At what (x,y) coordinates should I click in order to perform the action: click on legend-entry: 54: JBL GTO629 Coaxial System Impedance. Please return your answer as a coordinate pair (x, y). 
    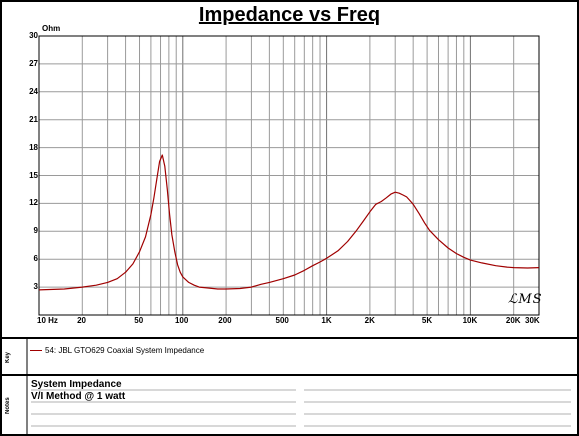
    Looking at the image, I should click on (117, 350).